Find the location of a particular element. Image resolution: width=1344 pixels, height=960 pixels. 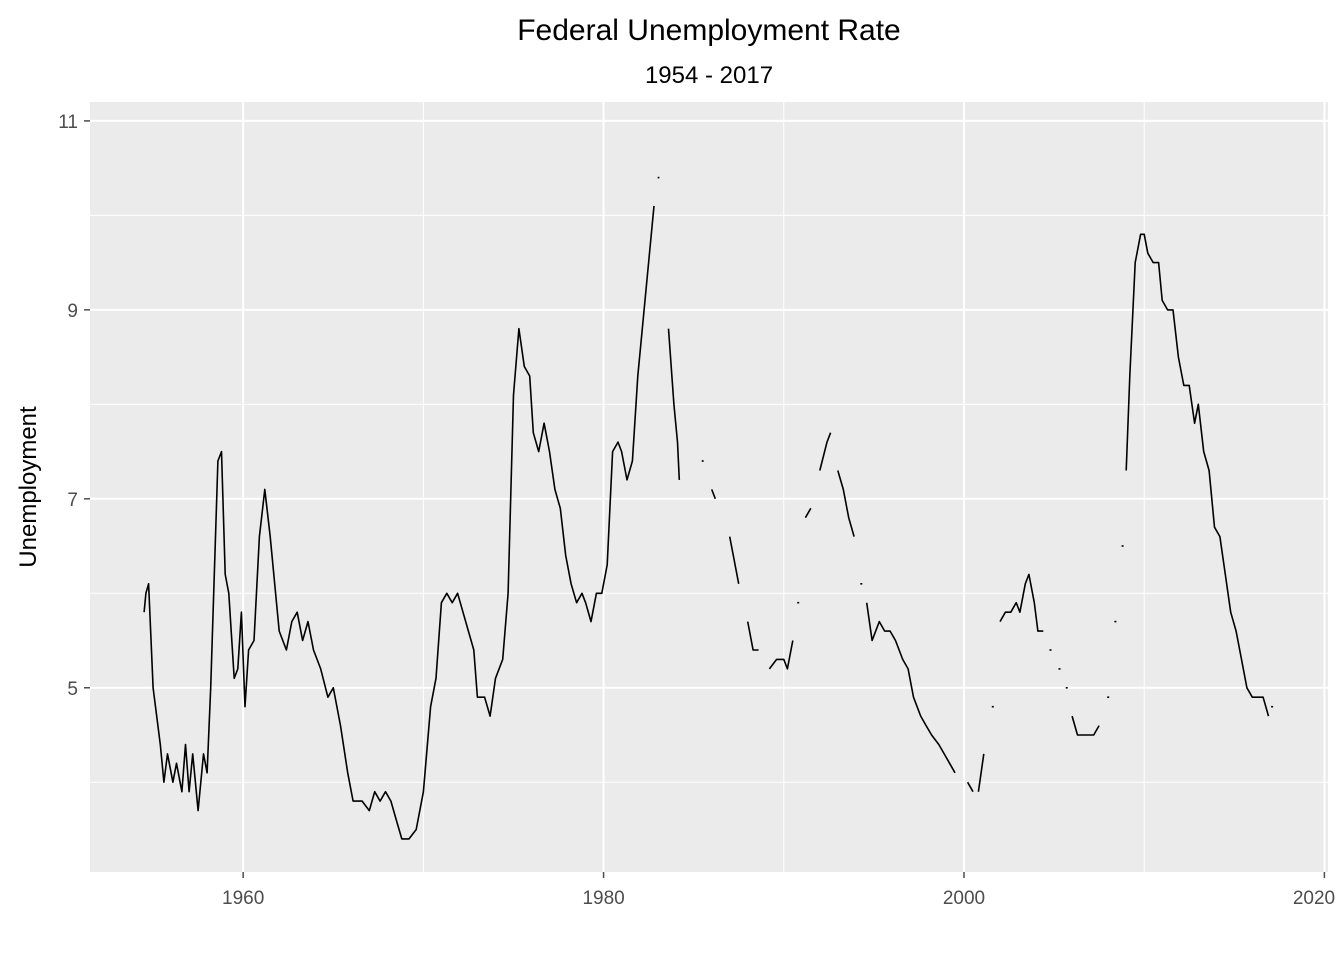

y-tick-label: 11 is located at coordinates (68, 122).